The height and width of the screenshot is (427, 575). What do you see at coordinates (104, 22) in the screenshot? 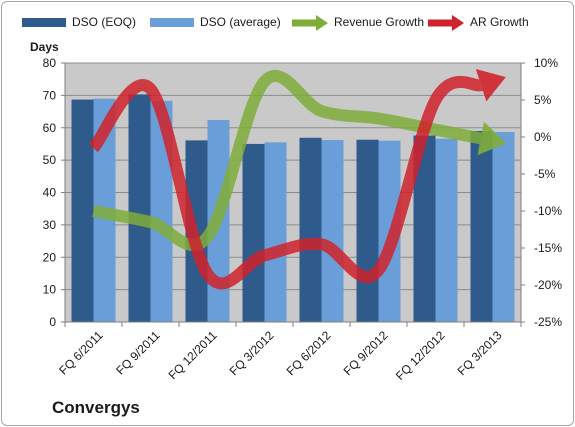
I see `legend-label-dso-eoq: DSO (EOQ)` at bounding box center [104, 22].